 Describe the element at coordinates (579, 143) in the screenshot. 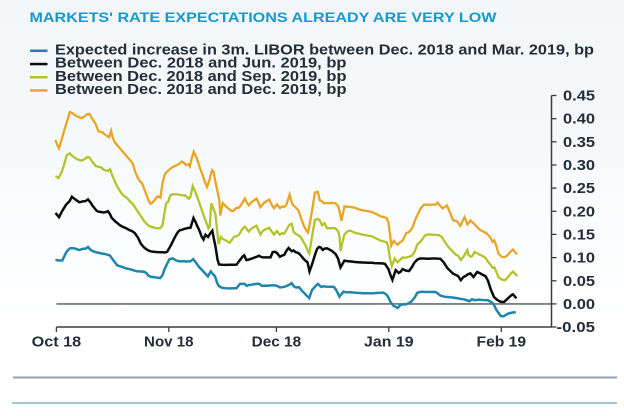

I see `svg-text: 0.35` at that location.